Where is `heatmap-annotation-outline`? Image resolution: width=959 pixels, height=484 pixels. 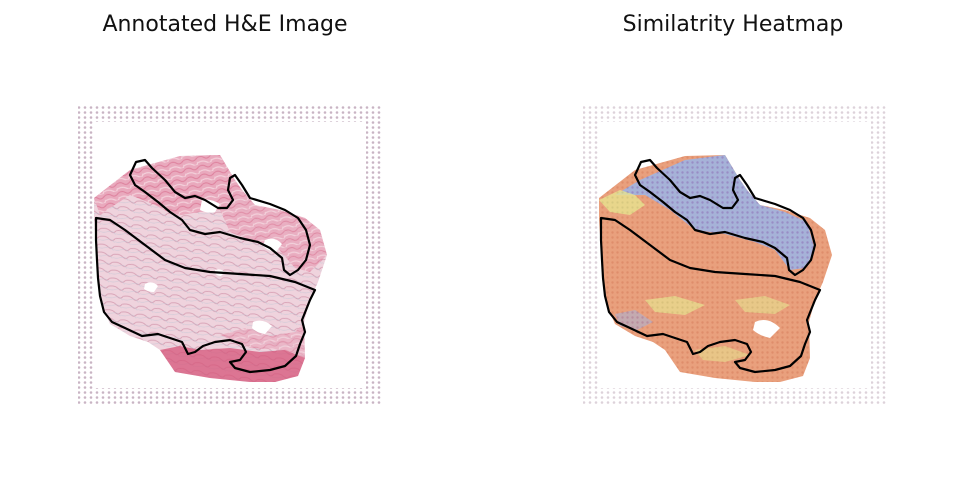 heatmap-annotation-outline is located at coordinates (710, 266).